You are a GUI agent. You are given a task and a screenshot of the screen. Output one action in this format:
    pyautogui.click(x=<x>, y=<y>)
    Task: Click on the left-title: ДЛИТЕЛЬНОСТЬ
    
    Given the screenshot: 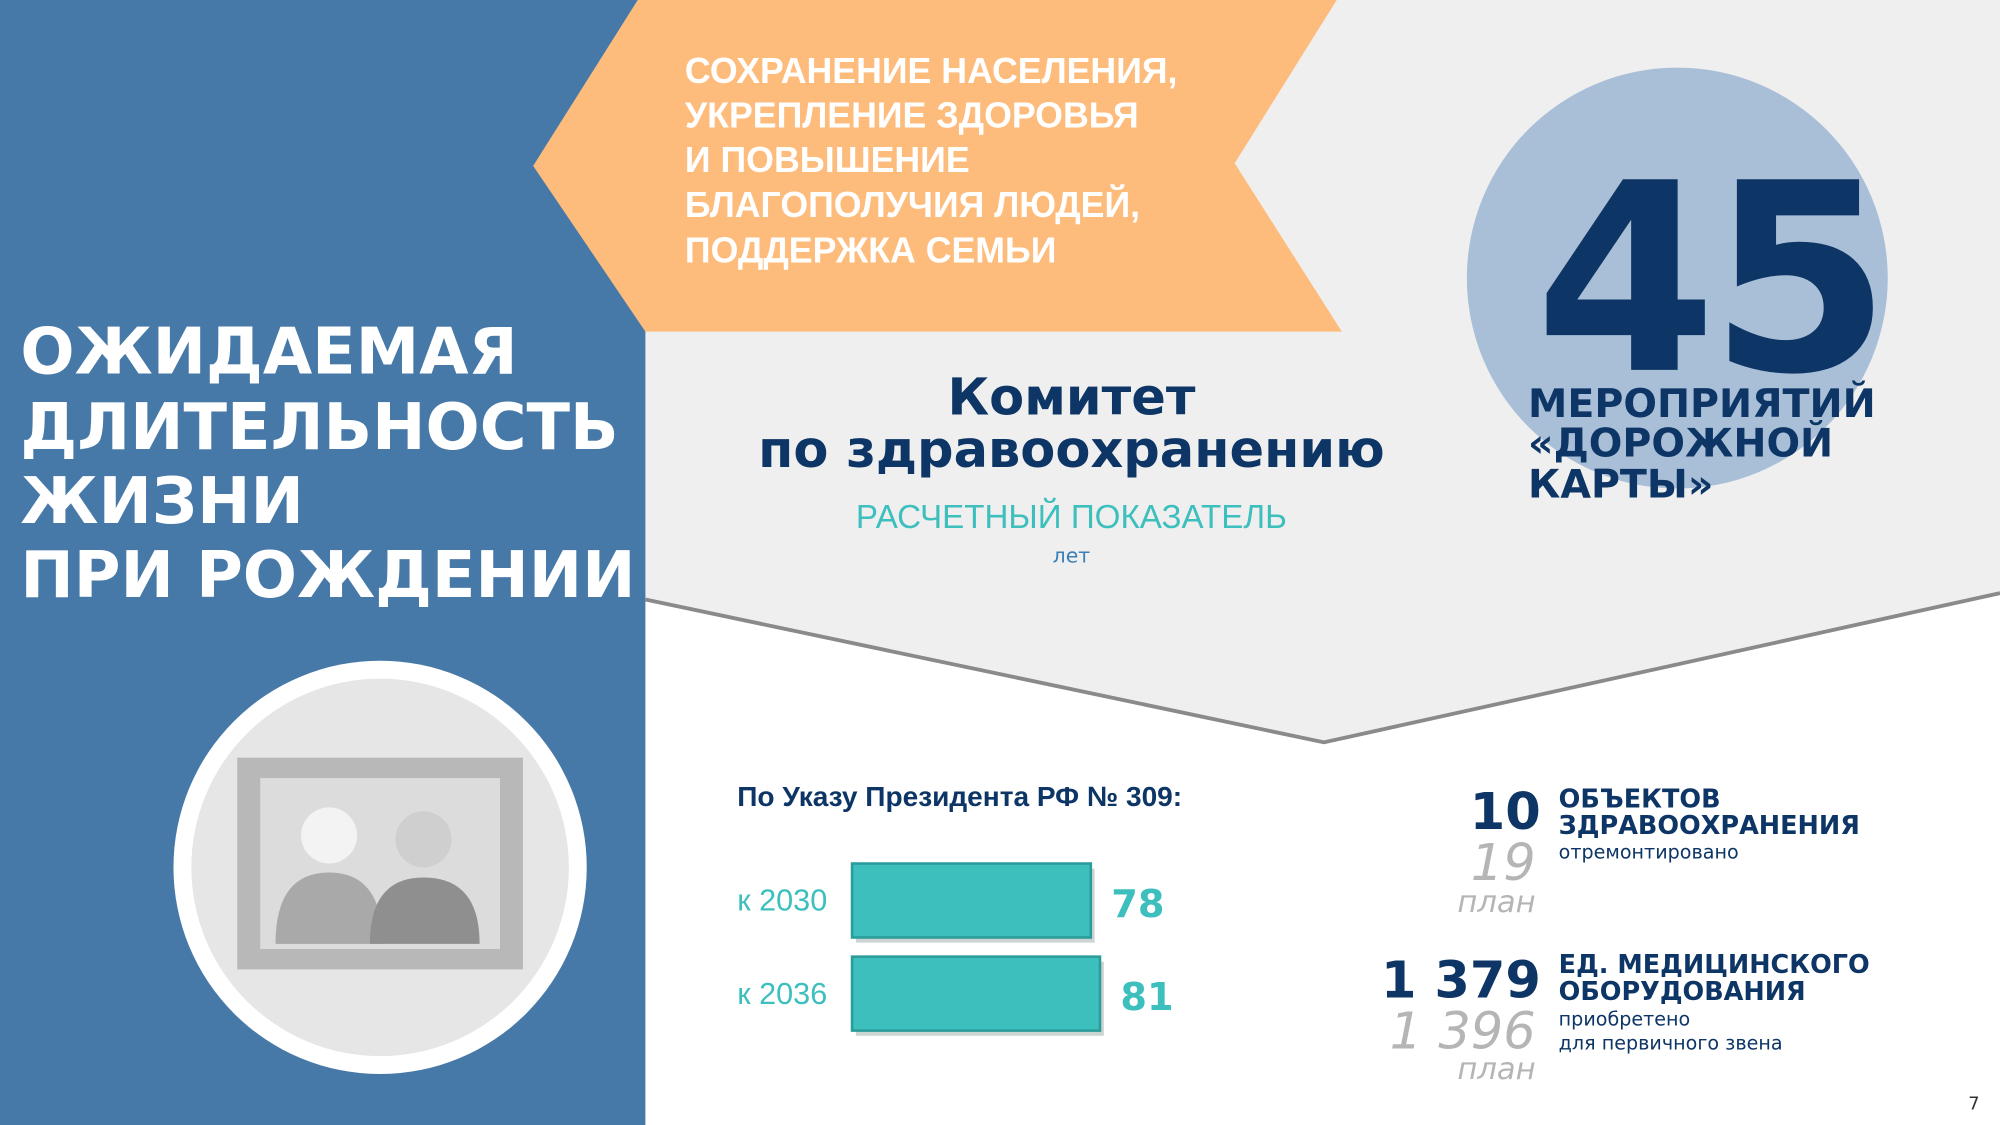 What is the action you would take?
    pyautogui.click(x=319, y=428)
    